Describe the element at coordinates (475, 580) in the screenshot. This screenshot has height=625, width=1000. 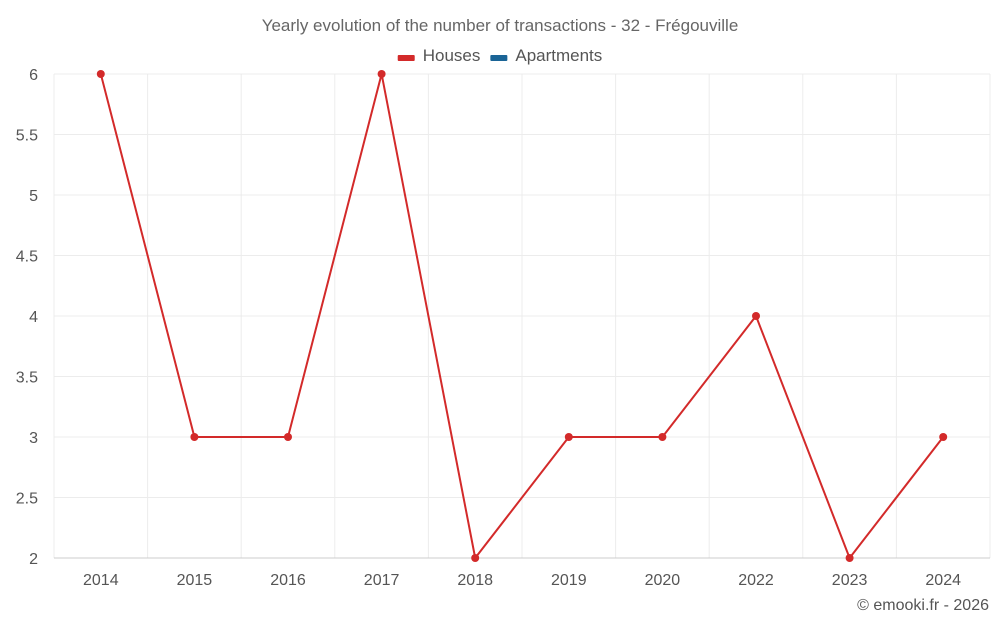
I see `x-tick-label: 2018` at that location.